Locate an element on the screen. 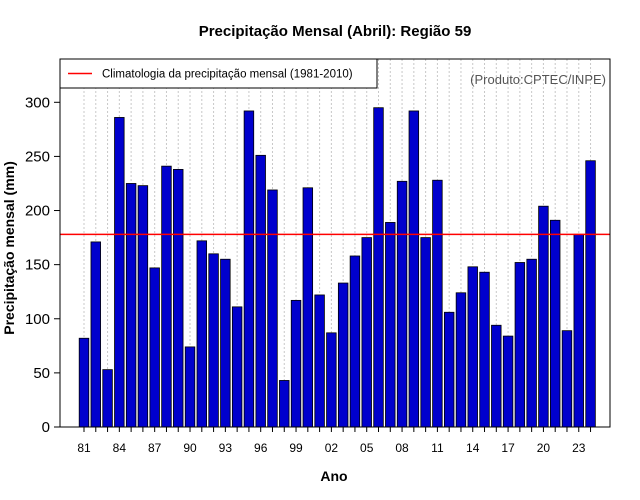 The image size is (640, 500). x-tick-label: 14 is located at coordinates (473, 448).